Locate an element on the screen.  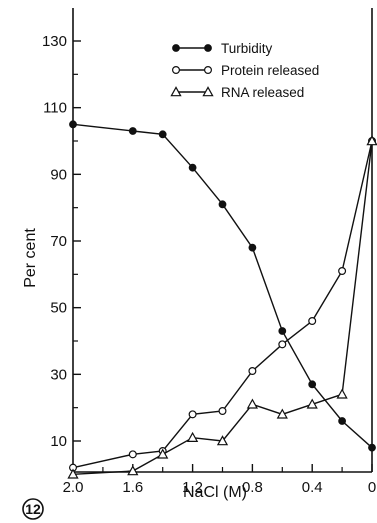
figure-number: 12 is located at coordinates (33, 509).